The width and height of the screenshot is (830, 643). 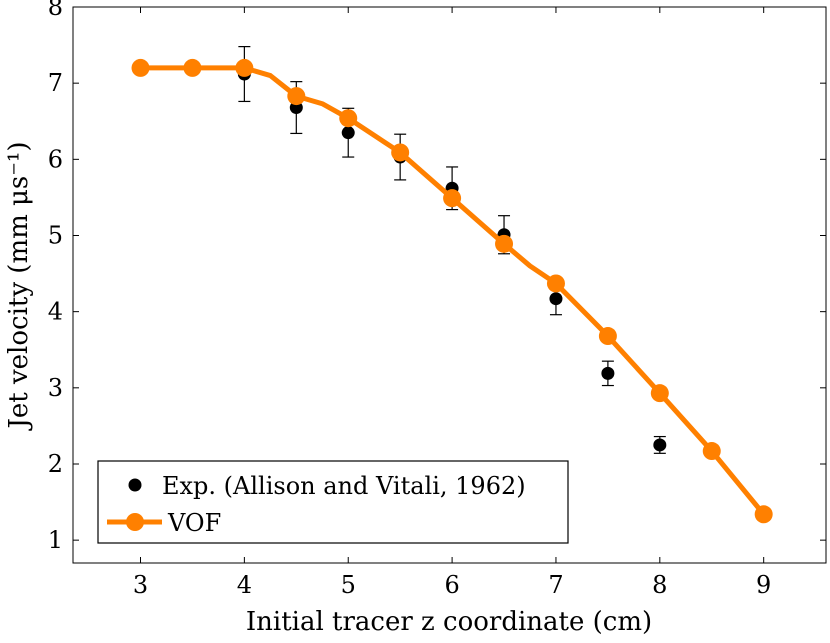 What do you see at coordinates (555, 585) in the screenshot?
I see `x-tick-label: 7` at bounding box center [555, 585].